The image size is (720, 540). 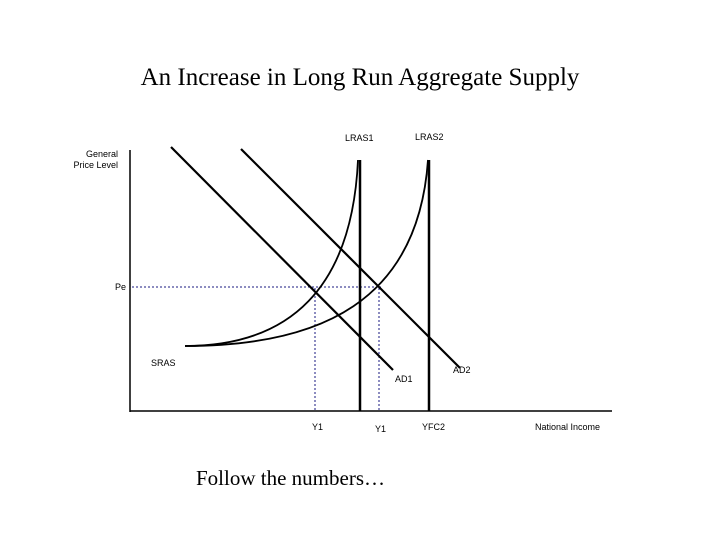 I want to click on ad2-label: AD2, so click(x=462, y=370).